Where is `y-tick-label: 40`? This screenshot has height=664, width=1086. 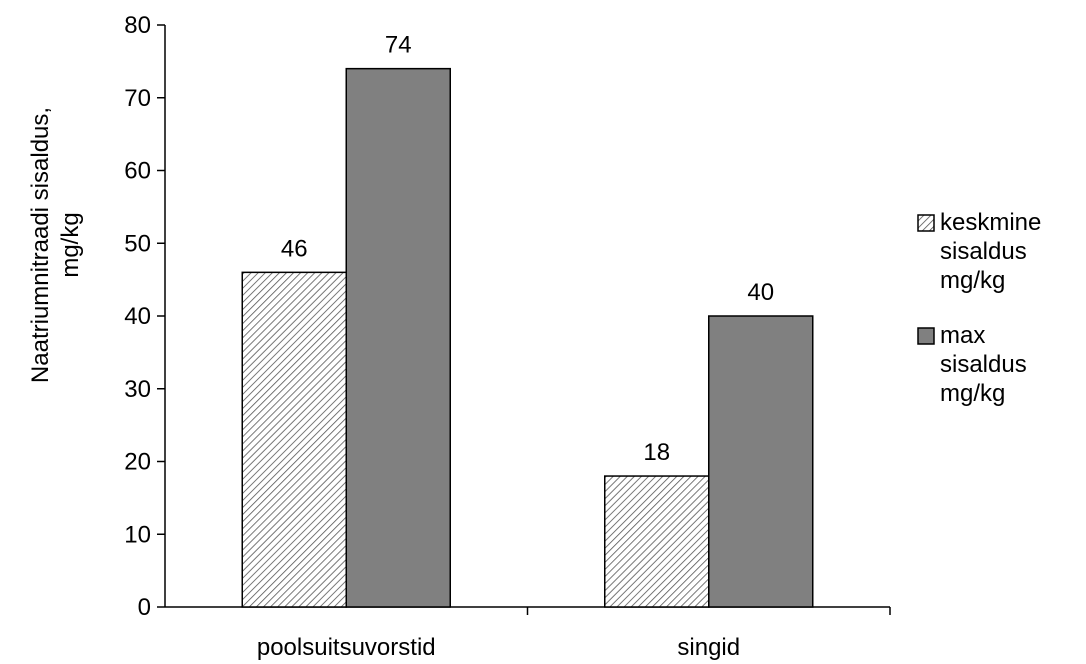 y-tick-label: 40 is located at coordinates (137, 316).